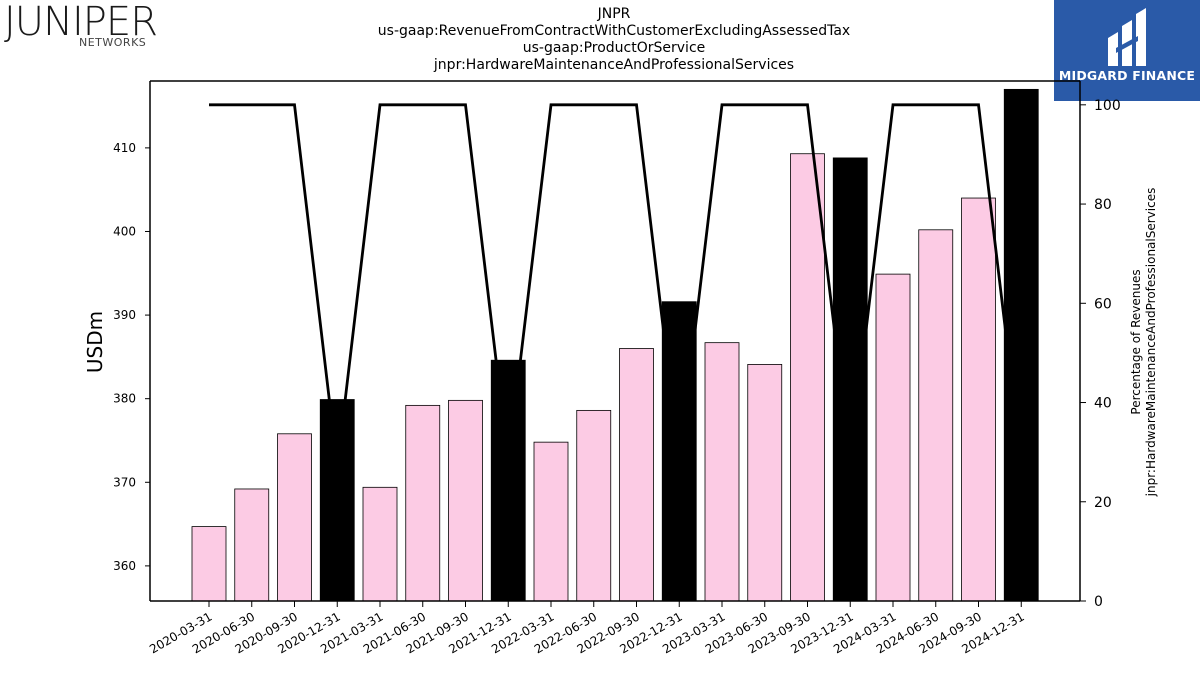 This screenshot has height=675, width=1200. Describe the element at coordinates (1103, 304) in the screenshot. I see `y2-tick-label-60: 60` at that location.